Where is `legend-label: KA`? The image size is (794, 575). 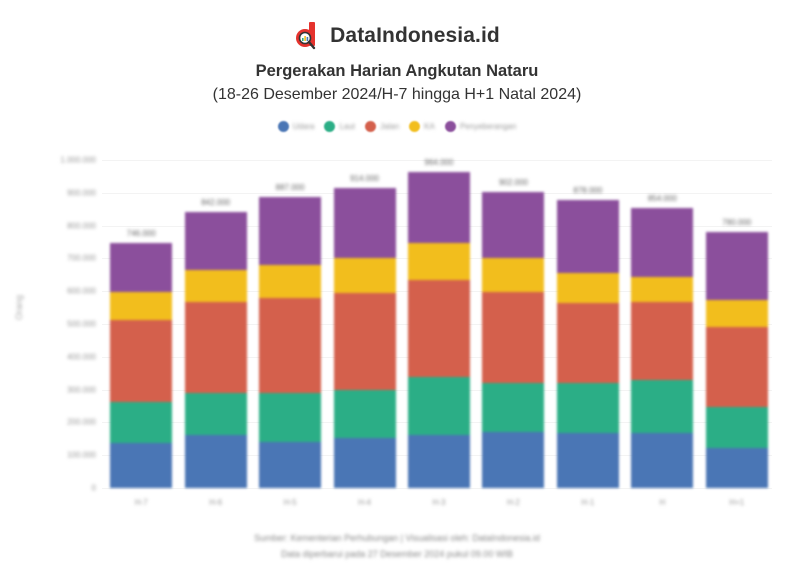
legend-label: KA is located at coordinates (429, 126).